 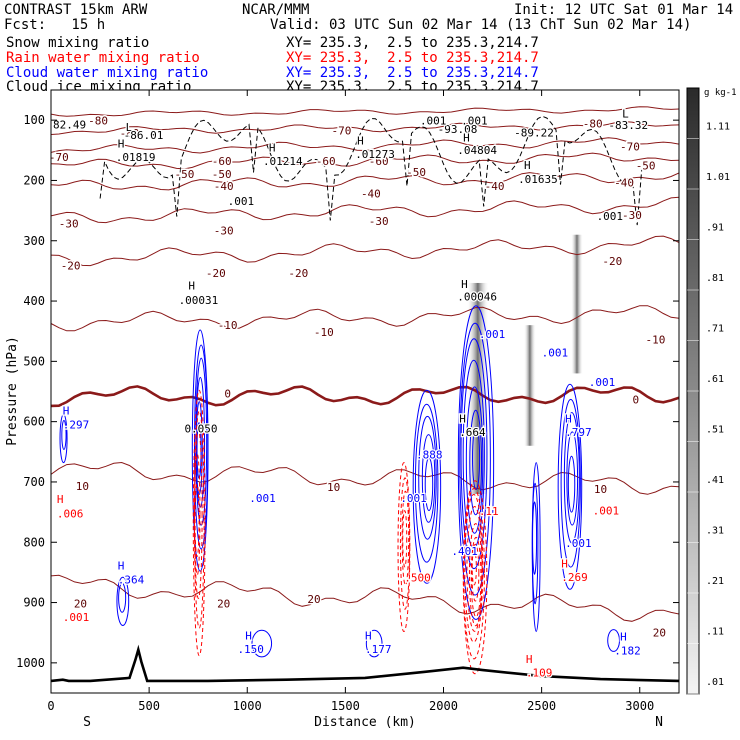 I want to click on field-label-9: .888, so click(x=429, y=454).